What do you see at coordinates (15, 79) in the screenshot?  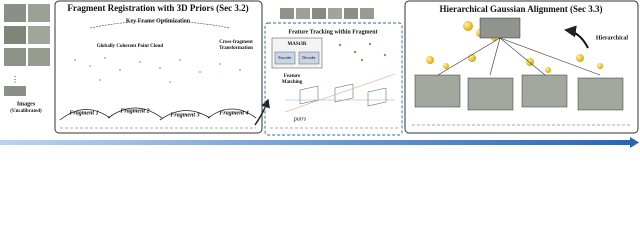 I see `ellipsis: ⋮` at bounding box center [15, 79].